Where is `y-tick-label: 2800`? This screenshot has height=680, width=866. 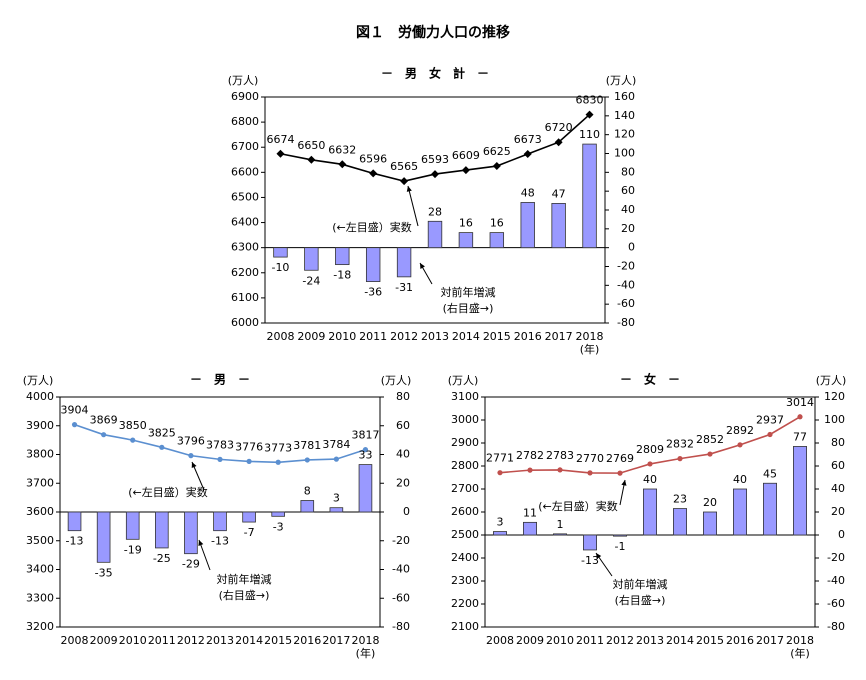
y-tick-label: 2800 is located at coordinates (465, 465).